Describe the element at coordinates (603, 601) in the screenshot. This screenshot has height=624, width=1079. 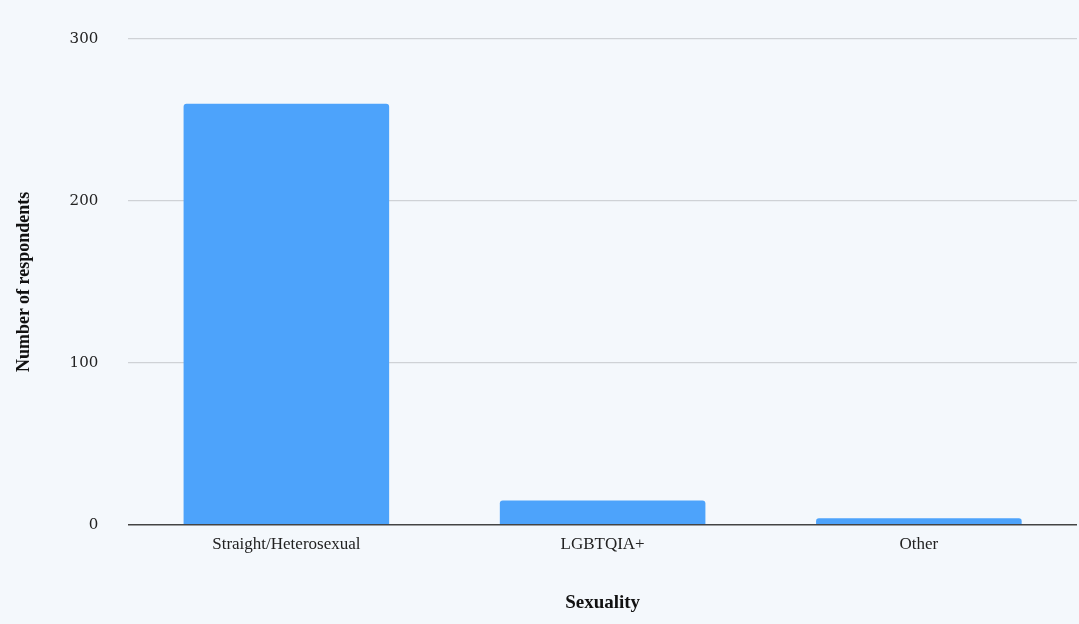
I see `x-axis-title: Sexuality` at that location.